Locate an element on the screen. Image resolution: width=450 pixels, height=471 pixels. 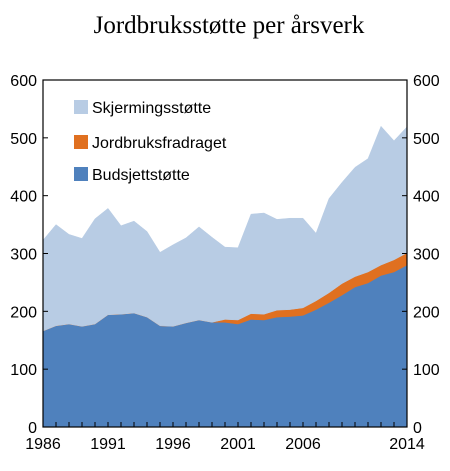
y-tick-label-left: 600 is located at coordinates (23, 81).